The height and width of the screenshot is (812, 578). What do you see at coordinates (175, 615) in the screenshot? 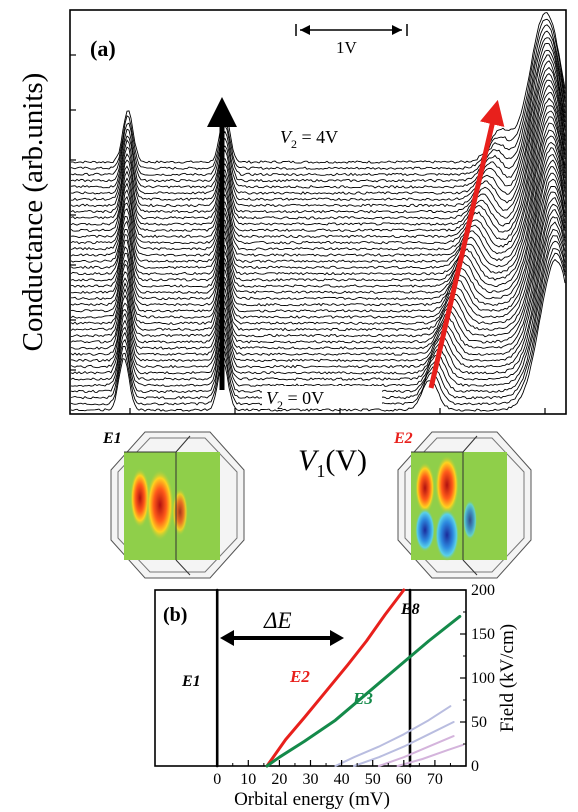
I see `panel-b-label: (b)` at bounding box center [175, 615].